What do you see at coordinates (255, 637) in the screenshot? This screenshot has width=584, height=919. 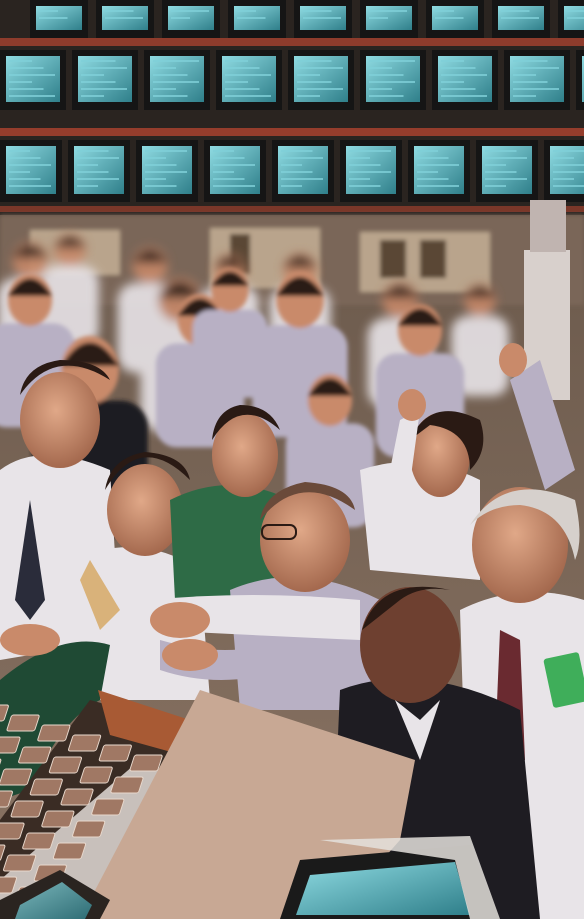 I see `reaching-arms` at bounding box center [255, 637].